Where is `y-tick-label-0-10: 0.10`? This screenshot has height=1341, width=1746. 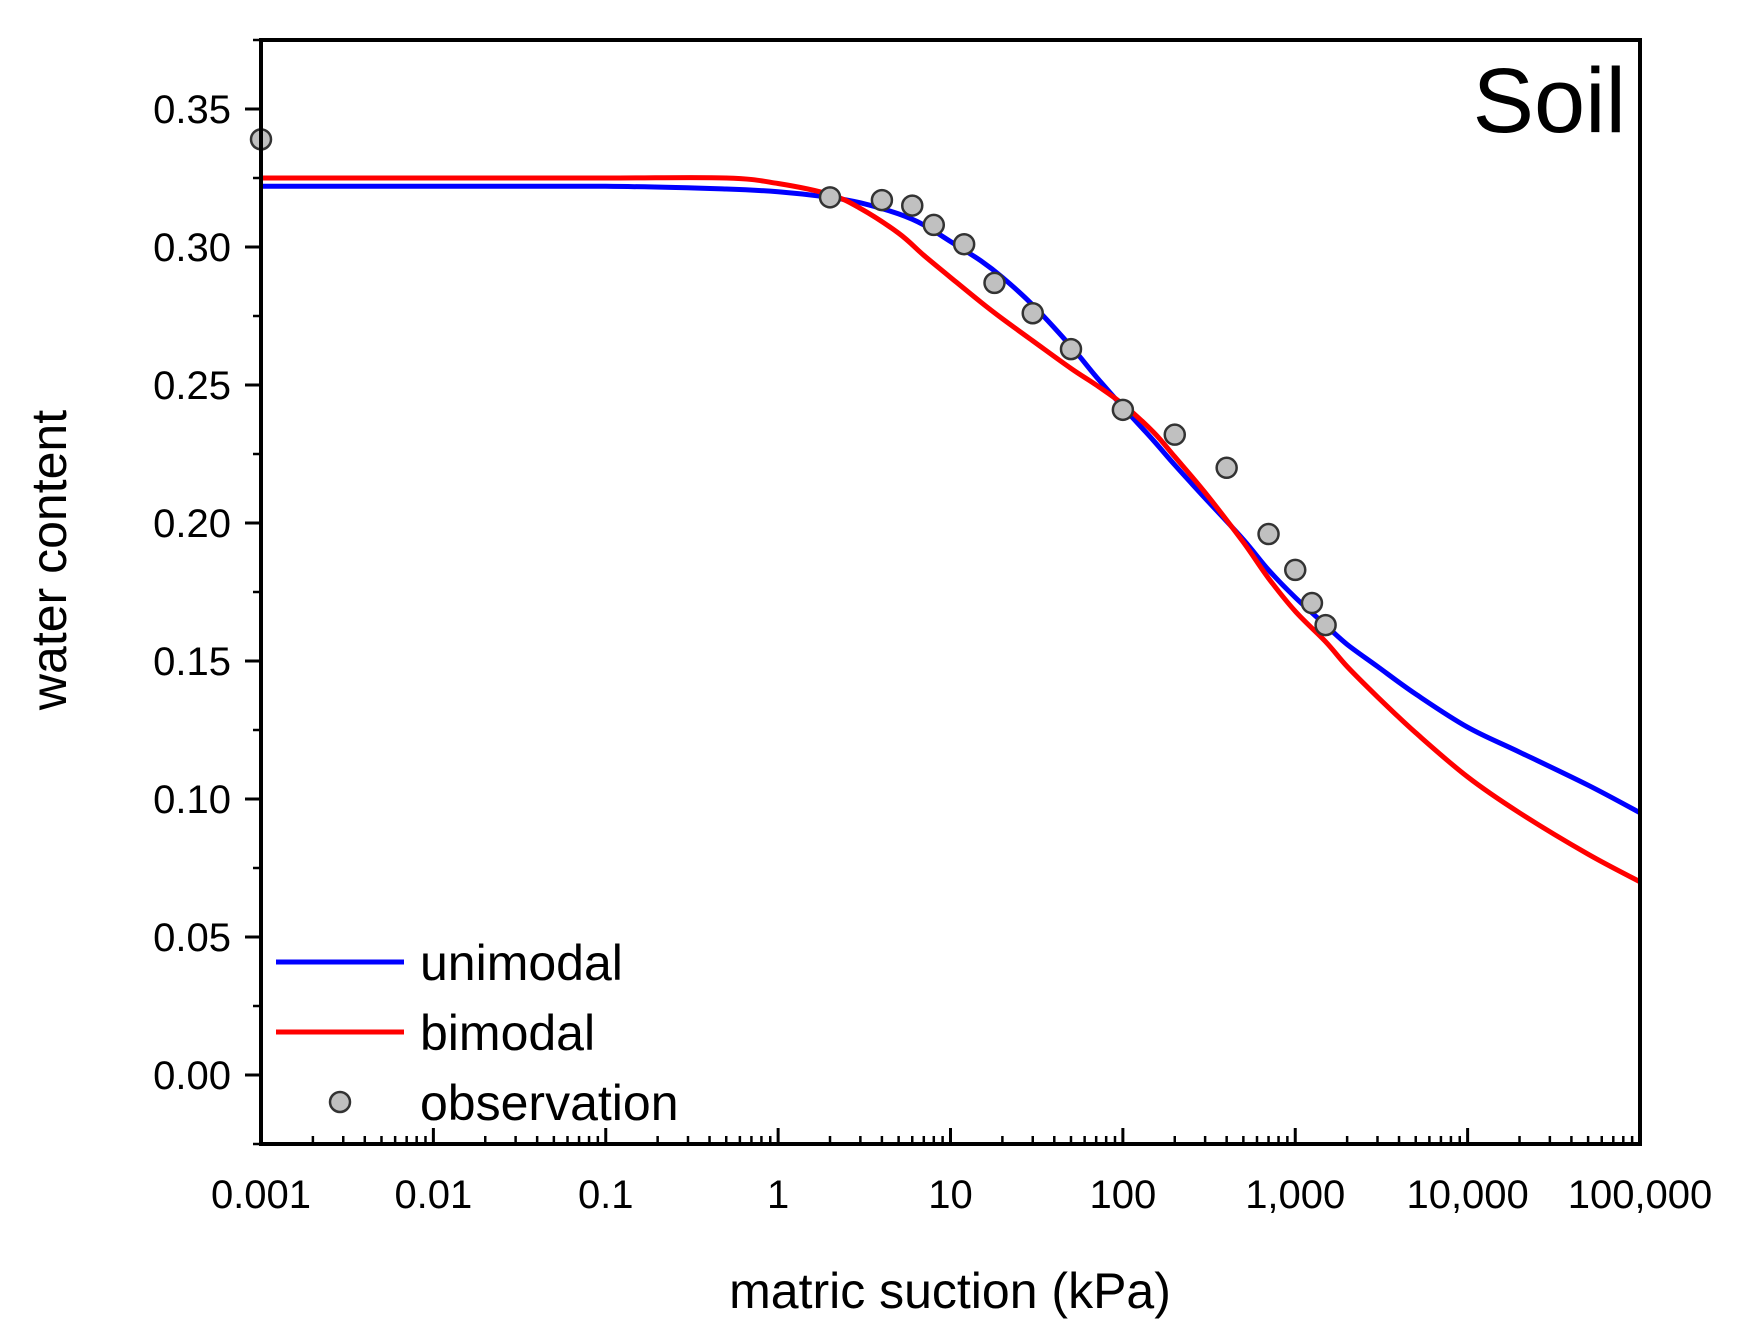
y-tick-label-0-10: 0.10 is located at coordinates (192, 800).